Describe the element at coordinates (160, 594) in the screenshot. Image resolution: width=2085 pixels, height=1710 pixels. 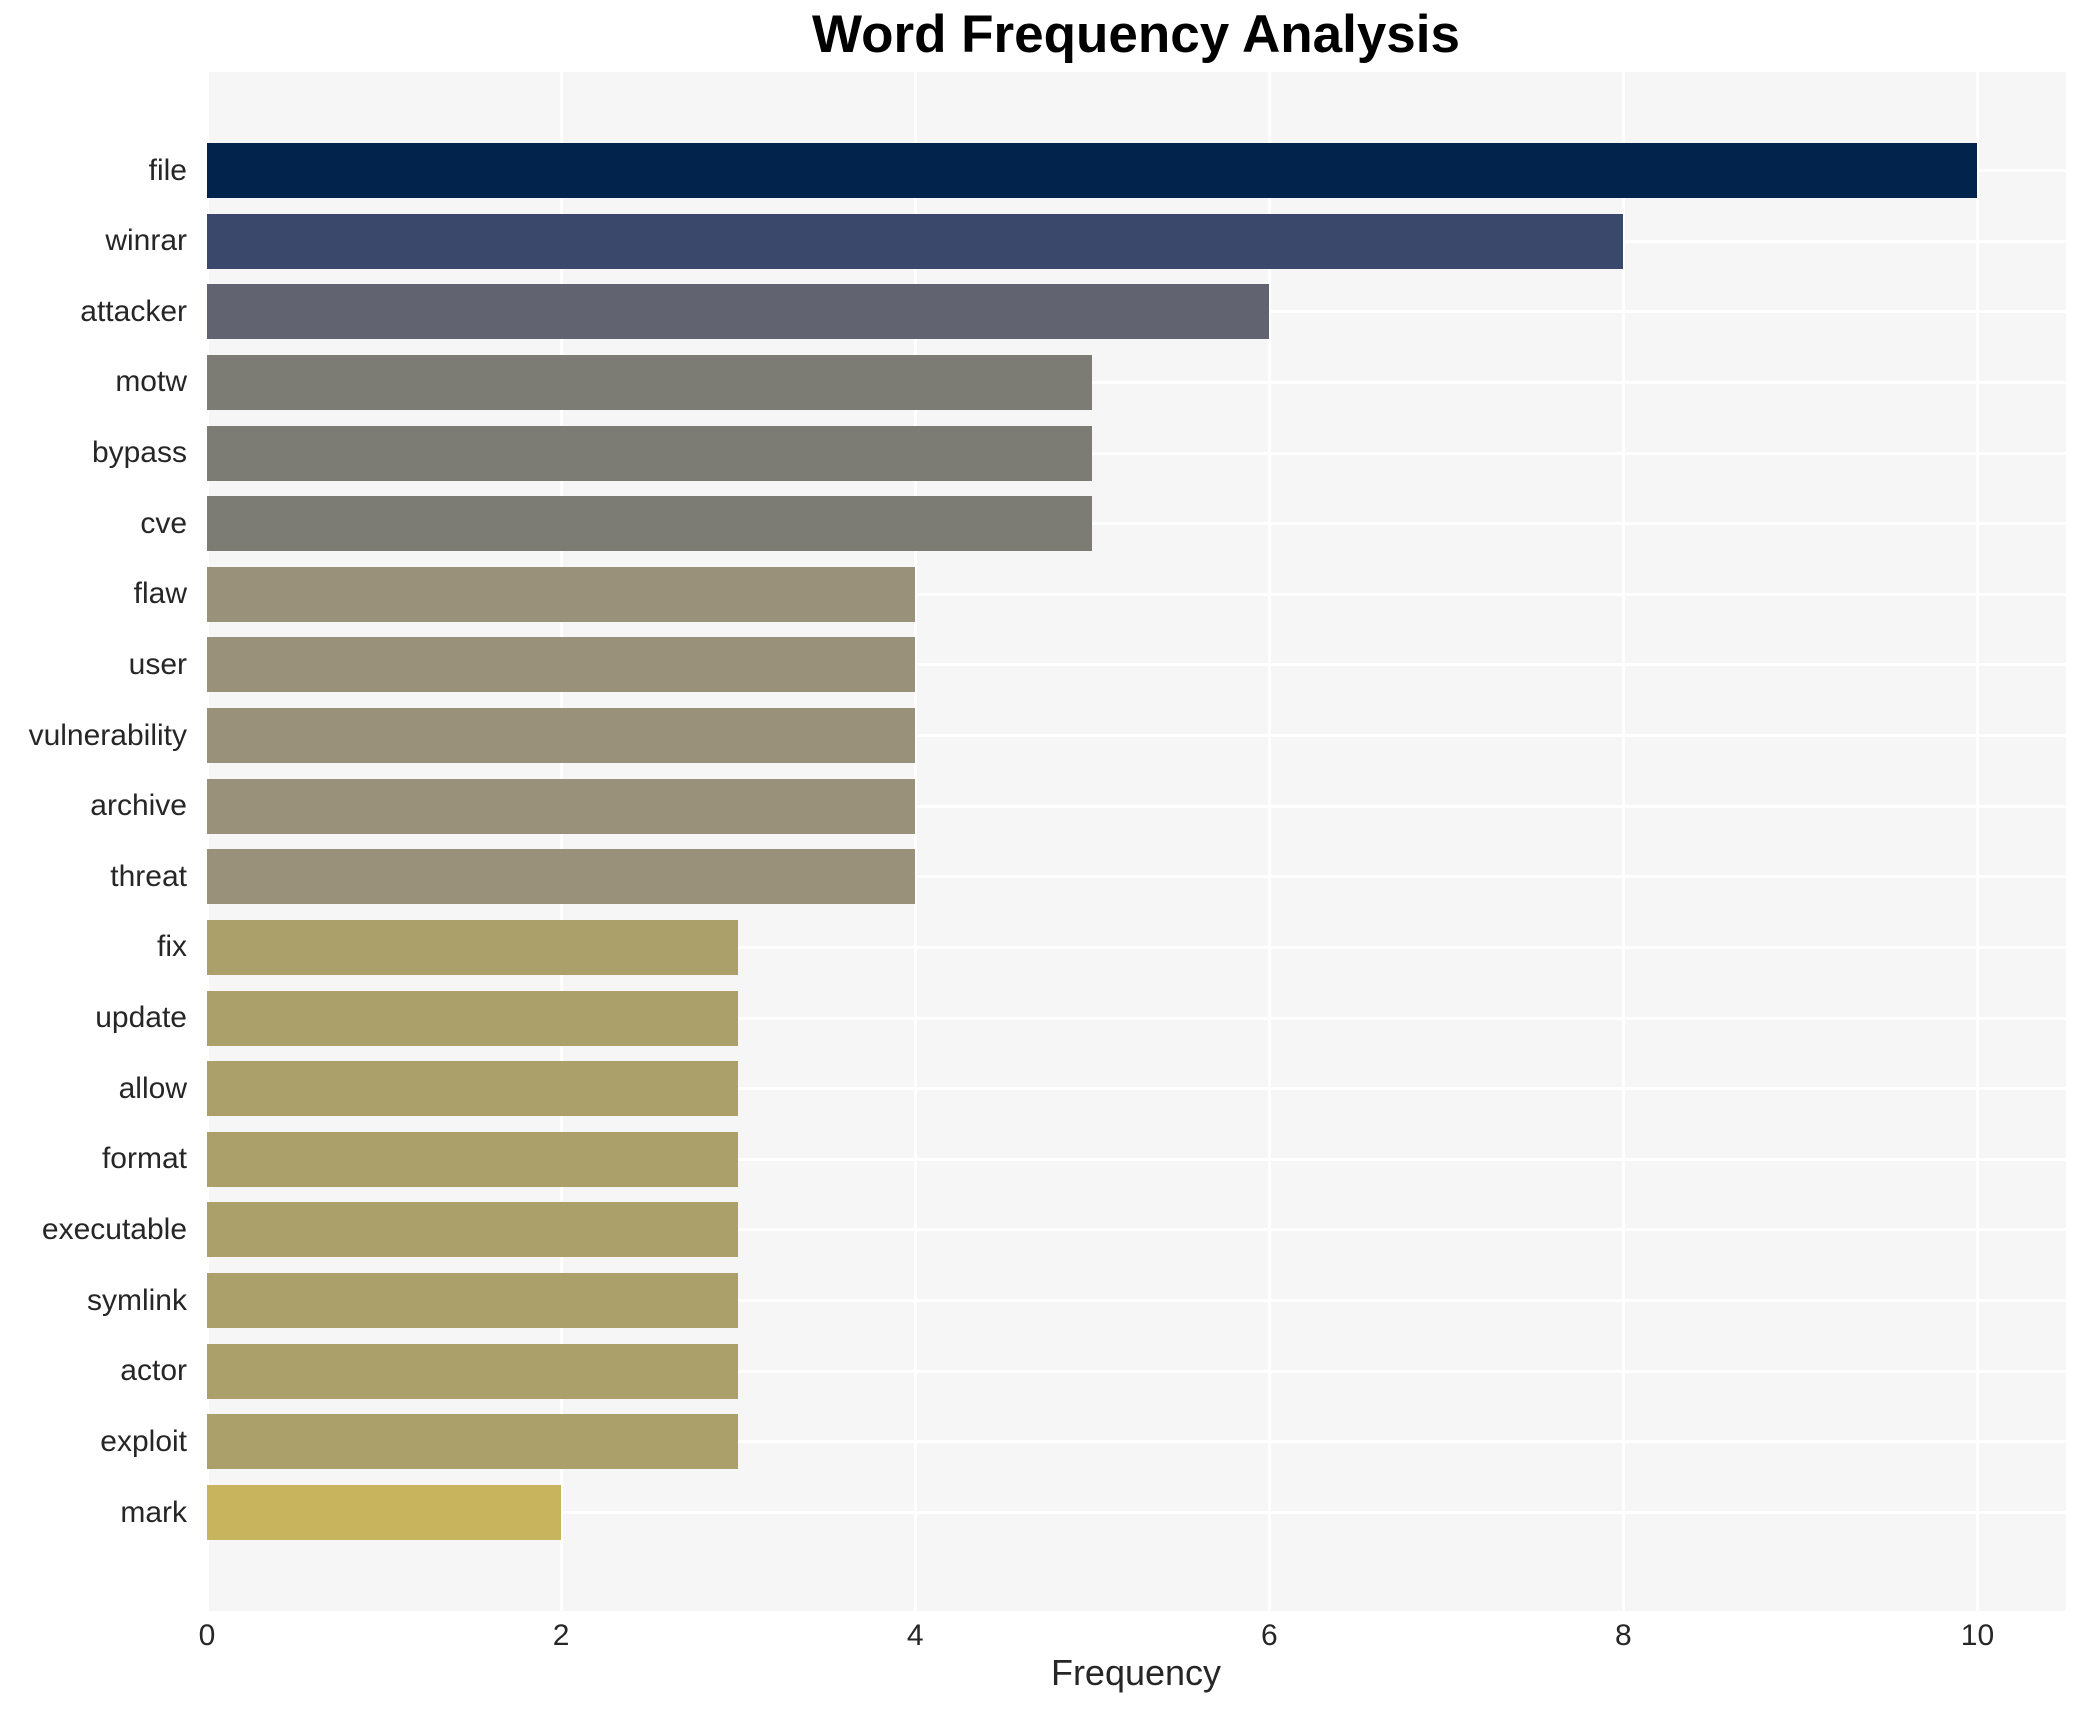
I see `category-label-flaw: flaw` at that location.